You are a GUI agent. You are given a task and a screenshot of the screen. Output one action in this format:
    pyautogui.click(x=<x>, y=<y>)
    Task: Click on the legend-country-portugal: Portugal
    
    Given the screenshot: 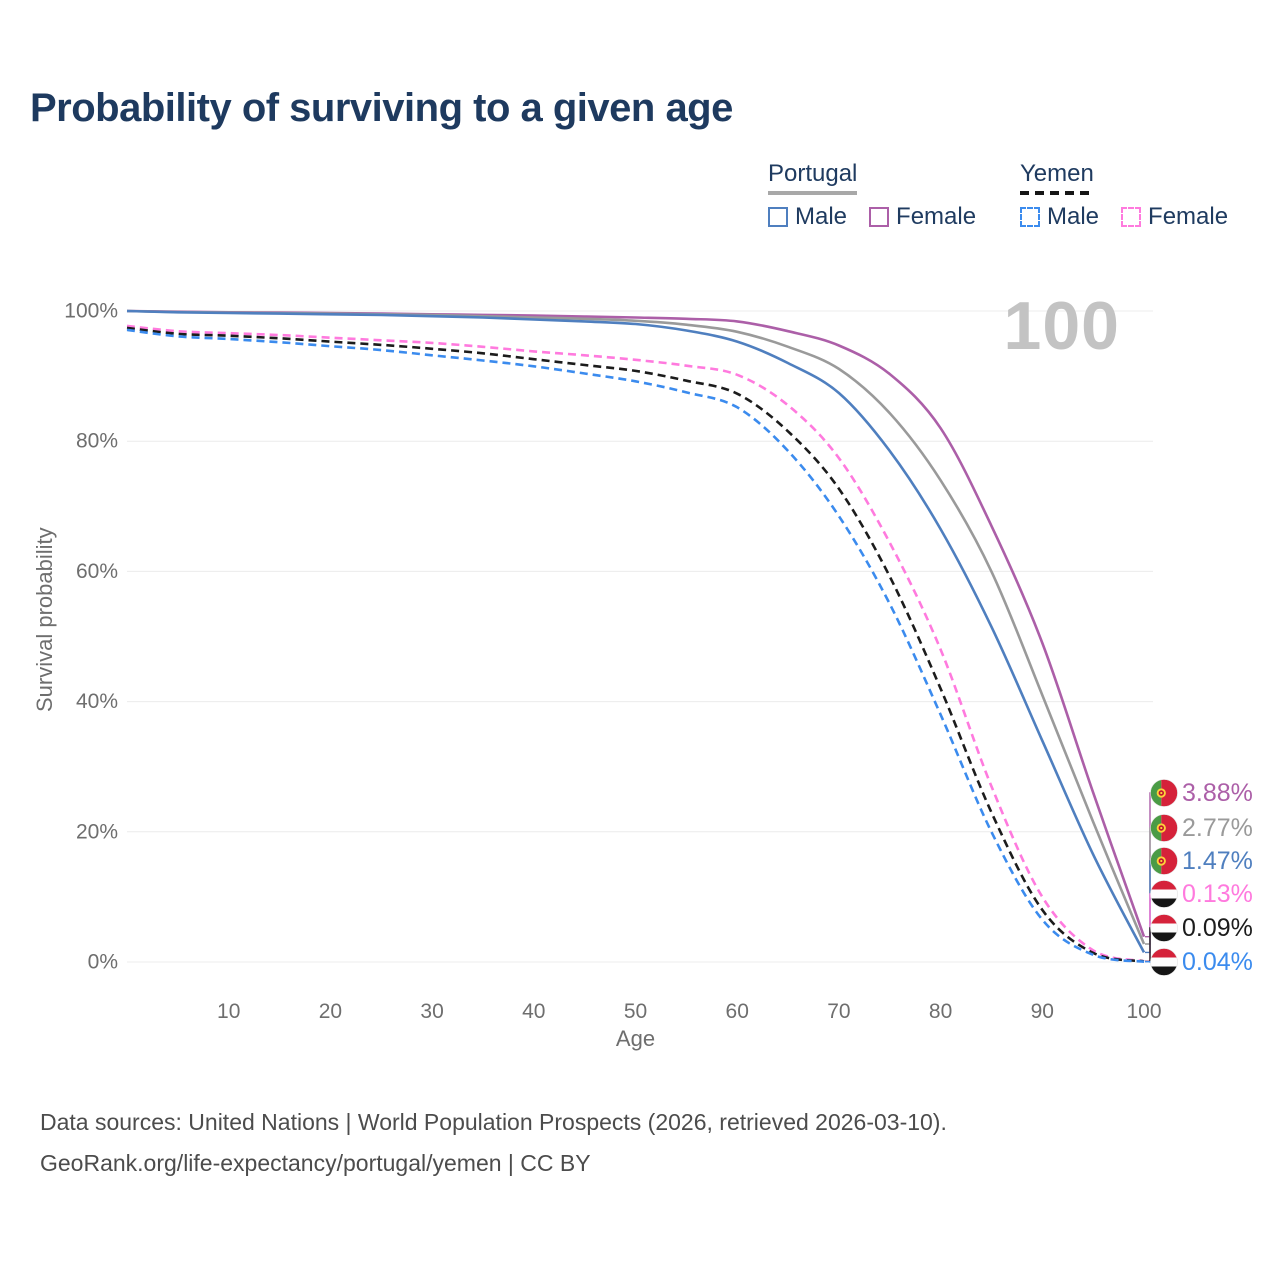 What is the action you would take?
    pyautogui.click(x=813, y=177)
    